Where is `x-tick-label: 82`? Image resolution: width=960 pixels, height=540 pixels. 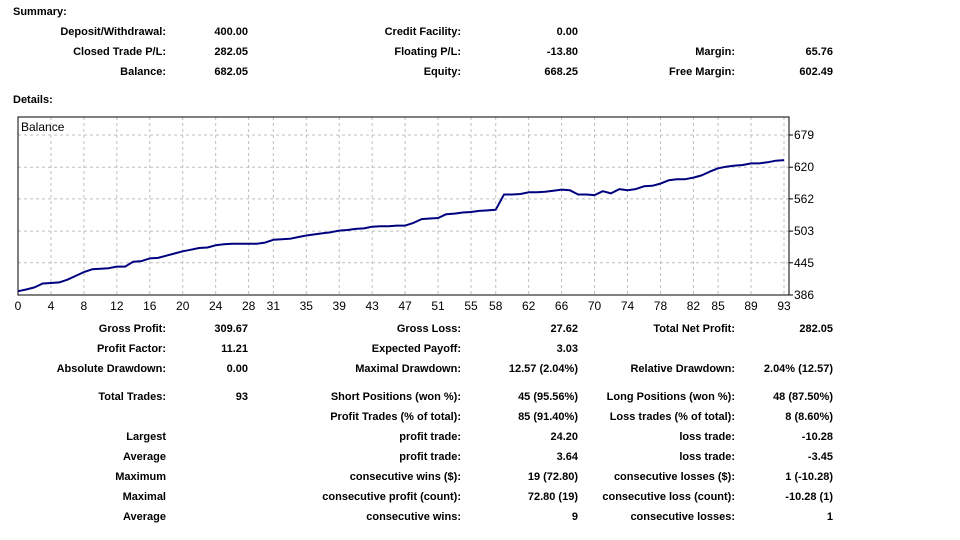
x-tick-label: 82 is located at coordinates (694, 306).